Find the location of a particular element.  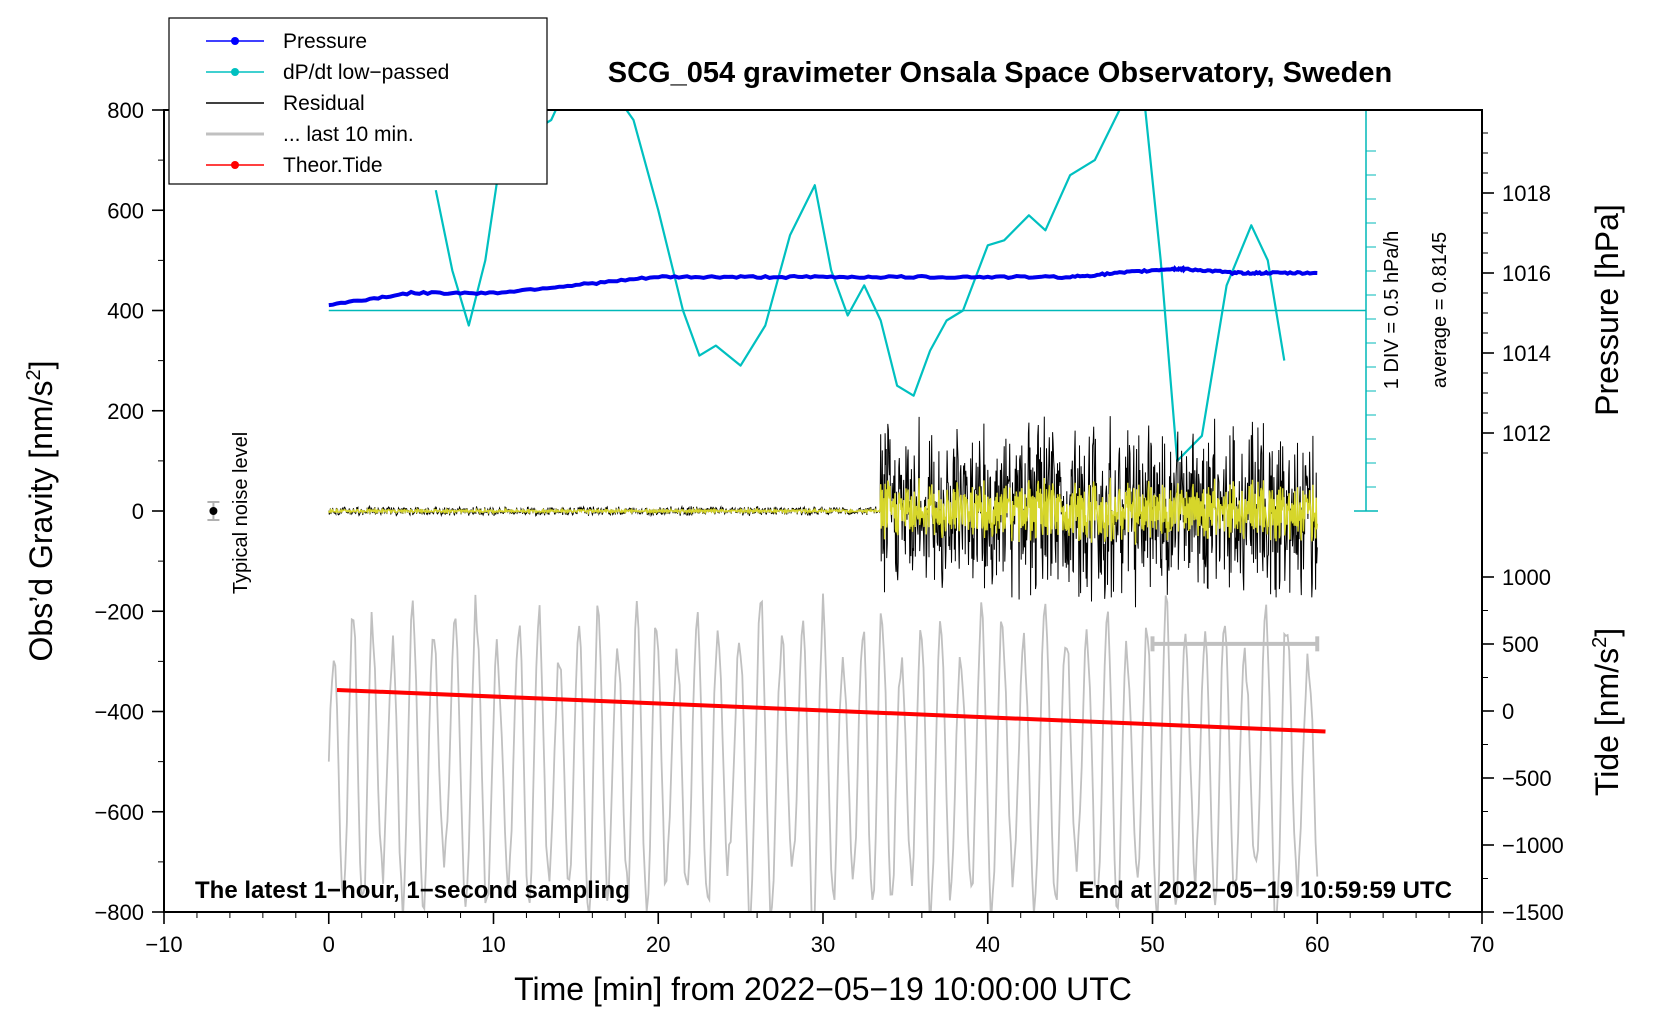

x-tick-label: 50 is located at coordinates (1152, 944).